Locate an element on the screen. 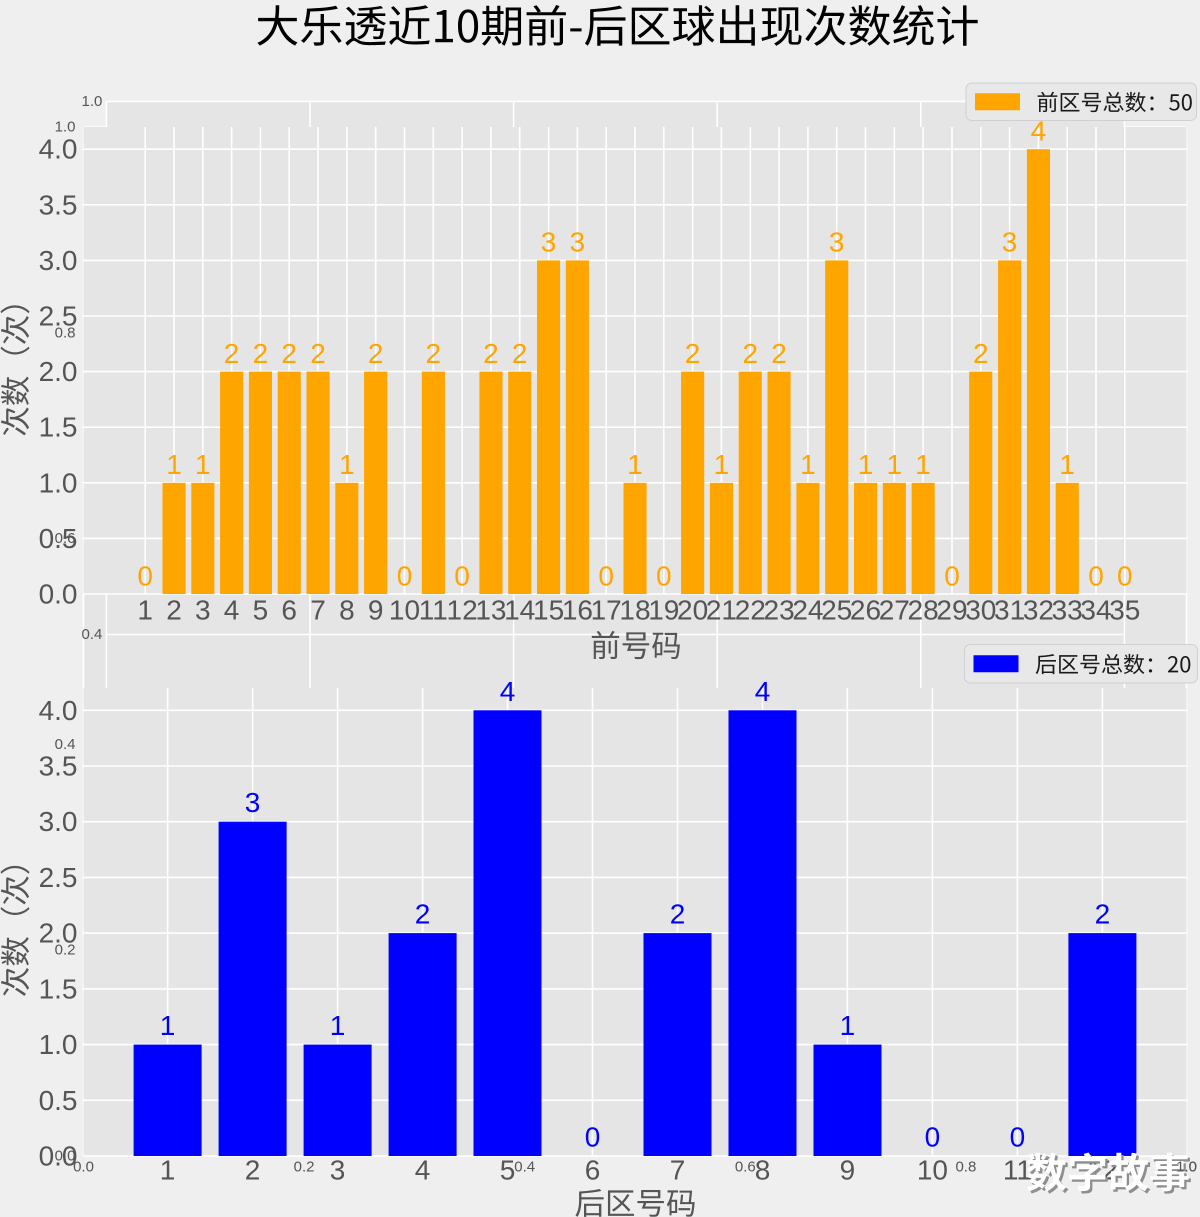 The image size is (1200, 1217). svg-text: 17 is located at coordinates (606, 610).